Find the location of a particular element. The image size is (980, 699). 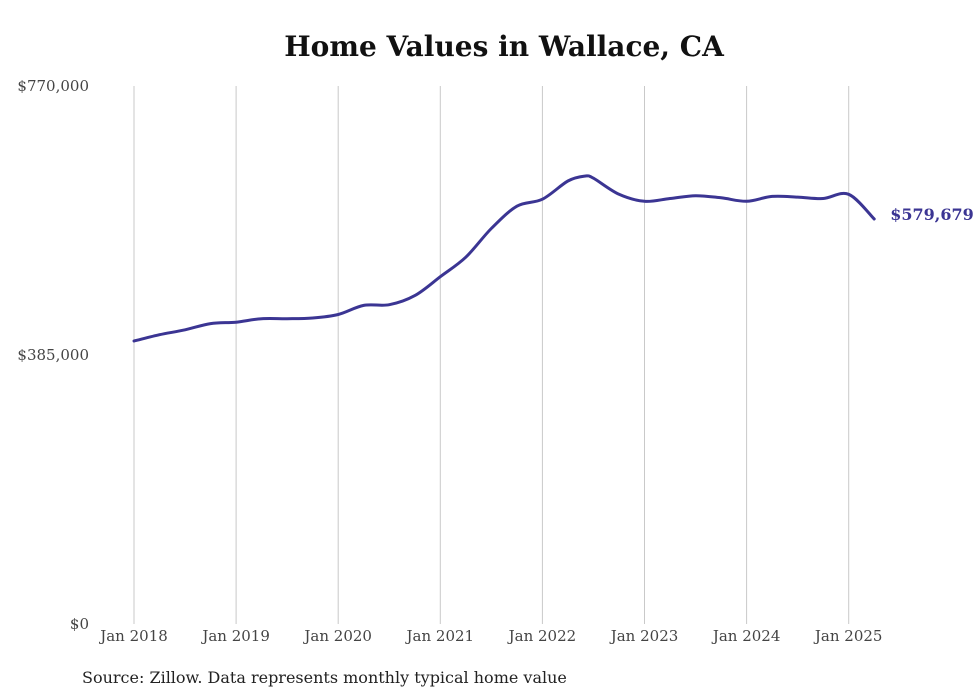

x-tick-label: Jan 2021 is located at coordinates (440, 636).